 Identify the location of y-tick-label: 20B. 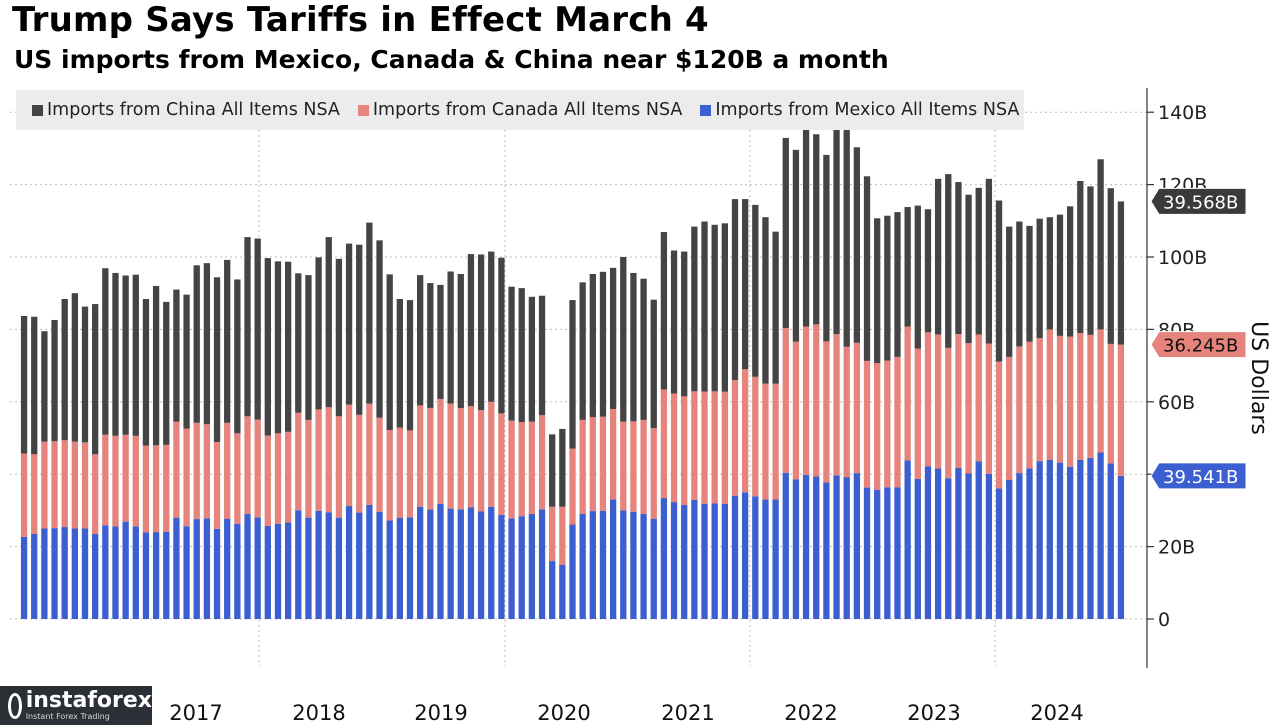
(1176, 548).